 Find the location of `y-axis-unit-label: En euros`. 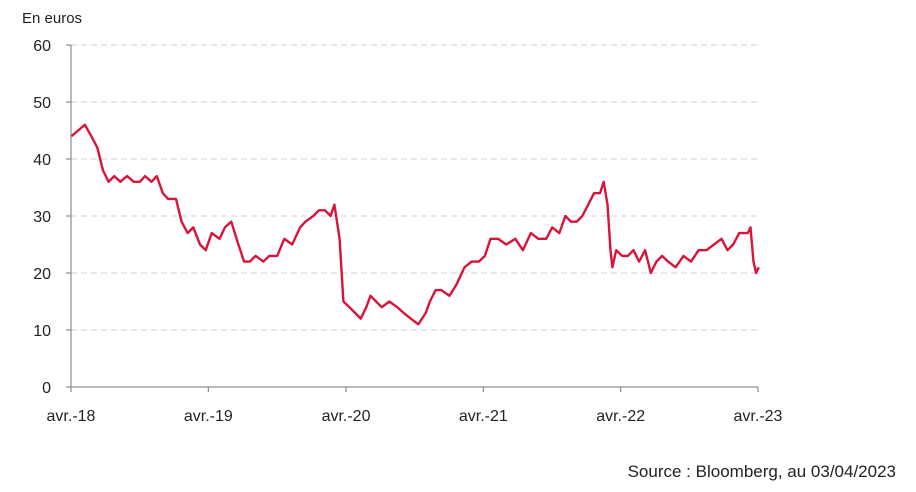

y-axis-unit-label: En euros is located at coordinates (52, 18).